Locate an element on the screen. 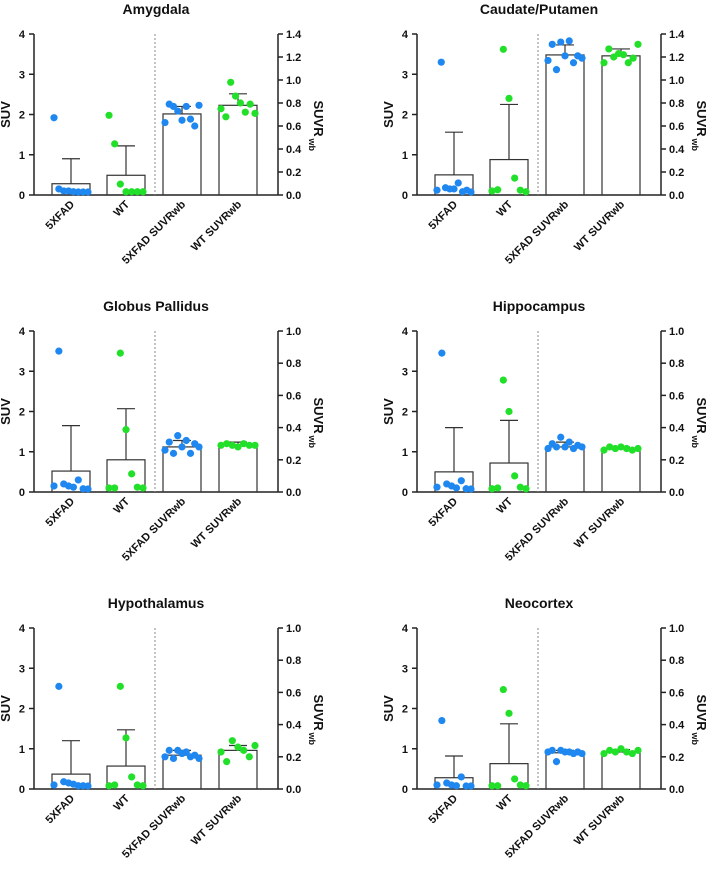 The width and height of the screenshot is (708, 873). y-axis-label: SUV is located at coordinates (6, 708).